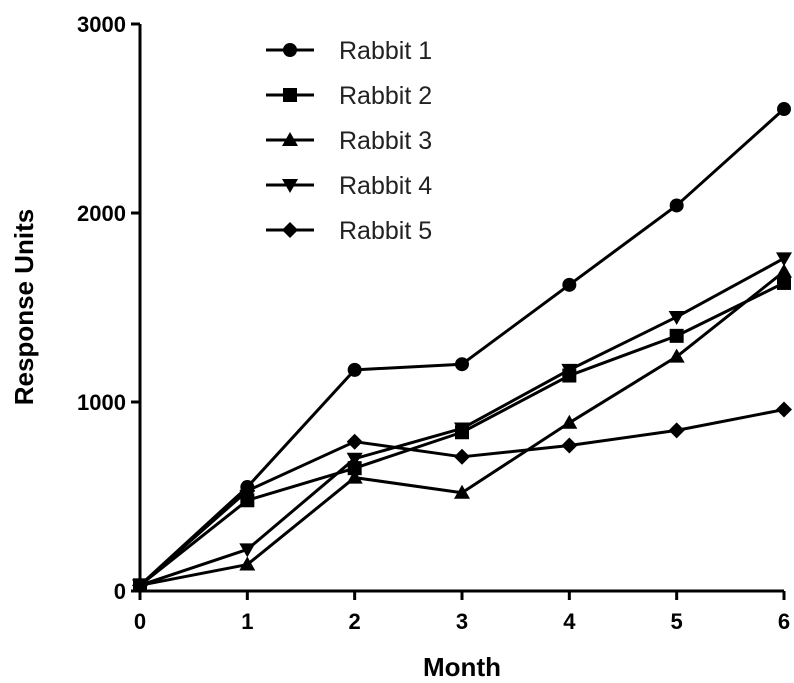  Describe the element at coordinates (140, 621) in the screenshot. I see `x-tick-label: 0` at that location.